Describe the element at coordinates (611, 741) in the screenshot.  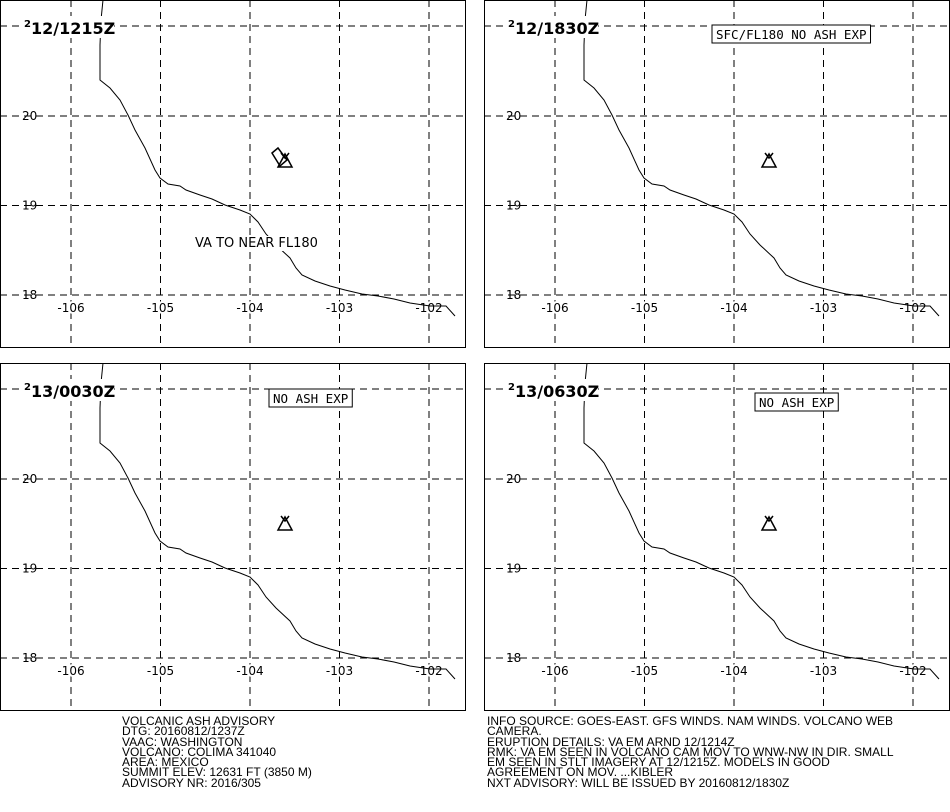
I see `advisory-line: ERUPTION DETAILS: VA EM ARND 12/1214Z` at that location.